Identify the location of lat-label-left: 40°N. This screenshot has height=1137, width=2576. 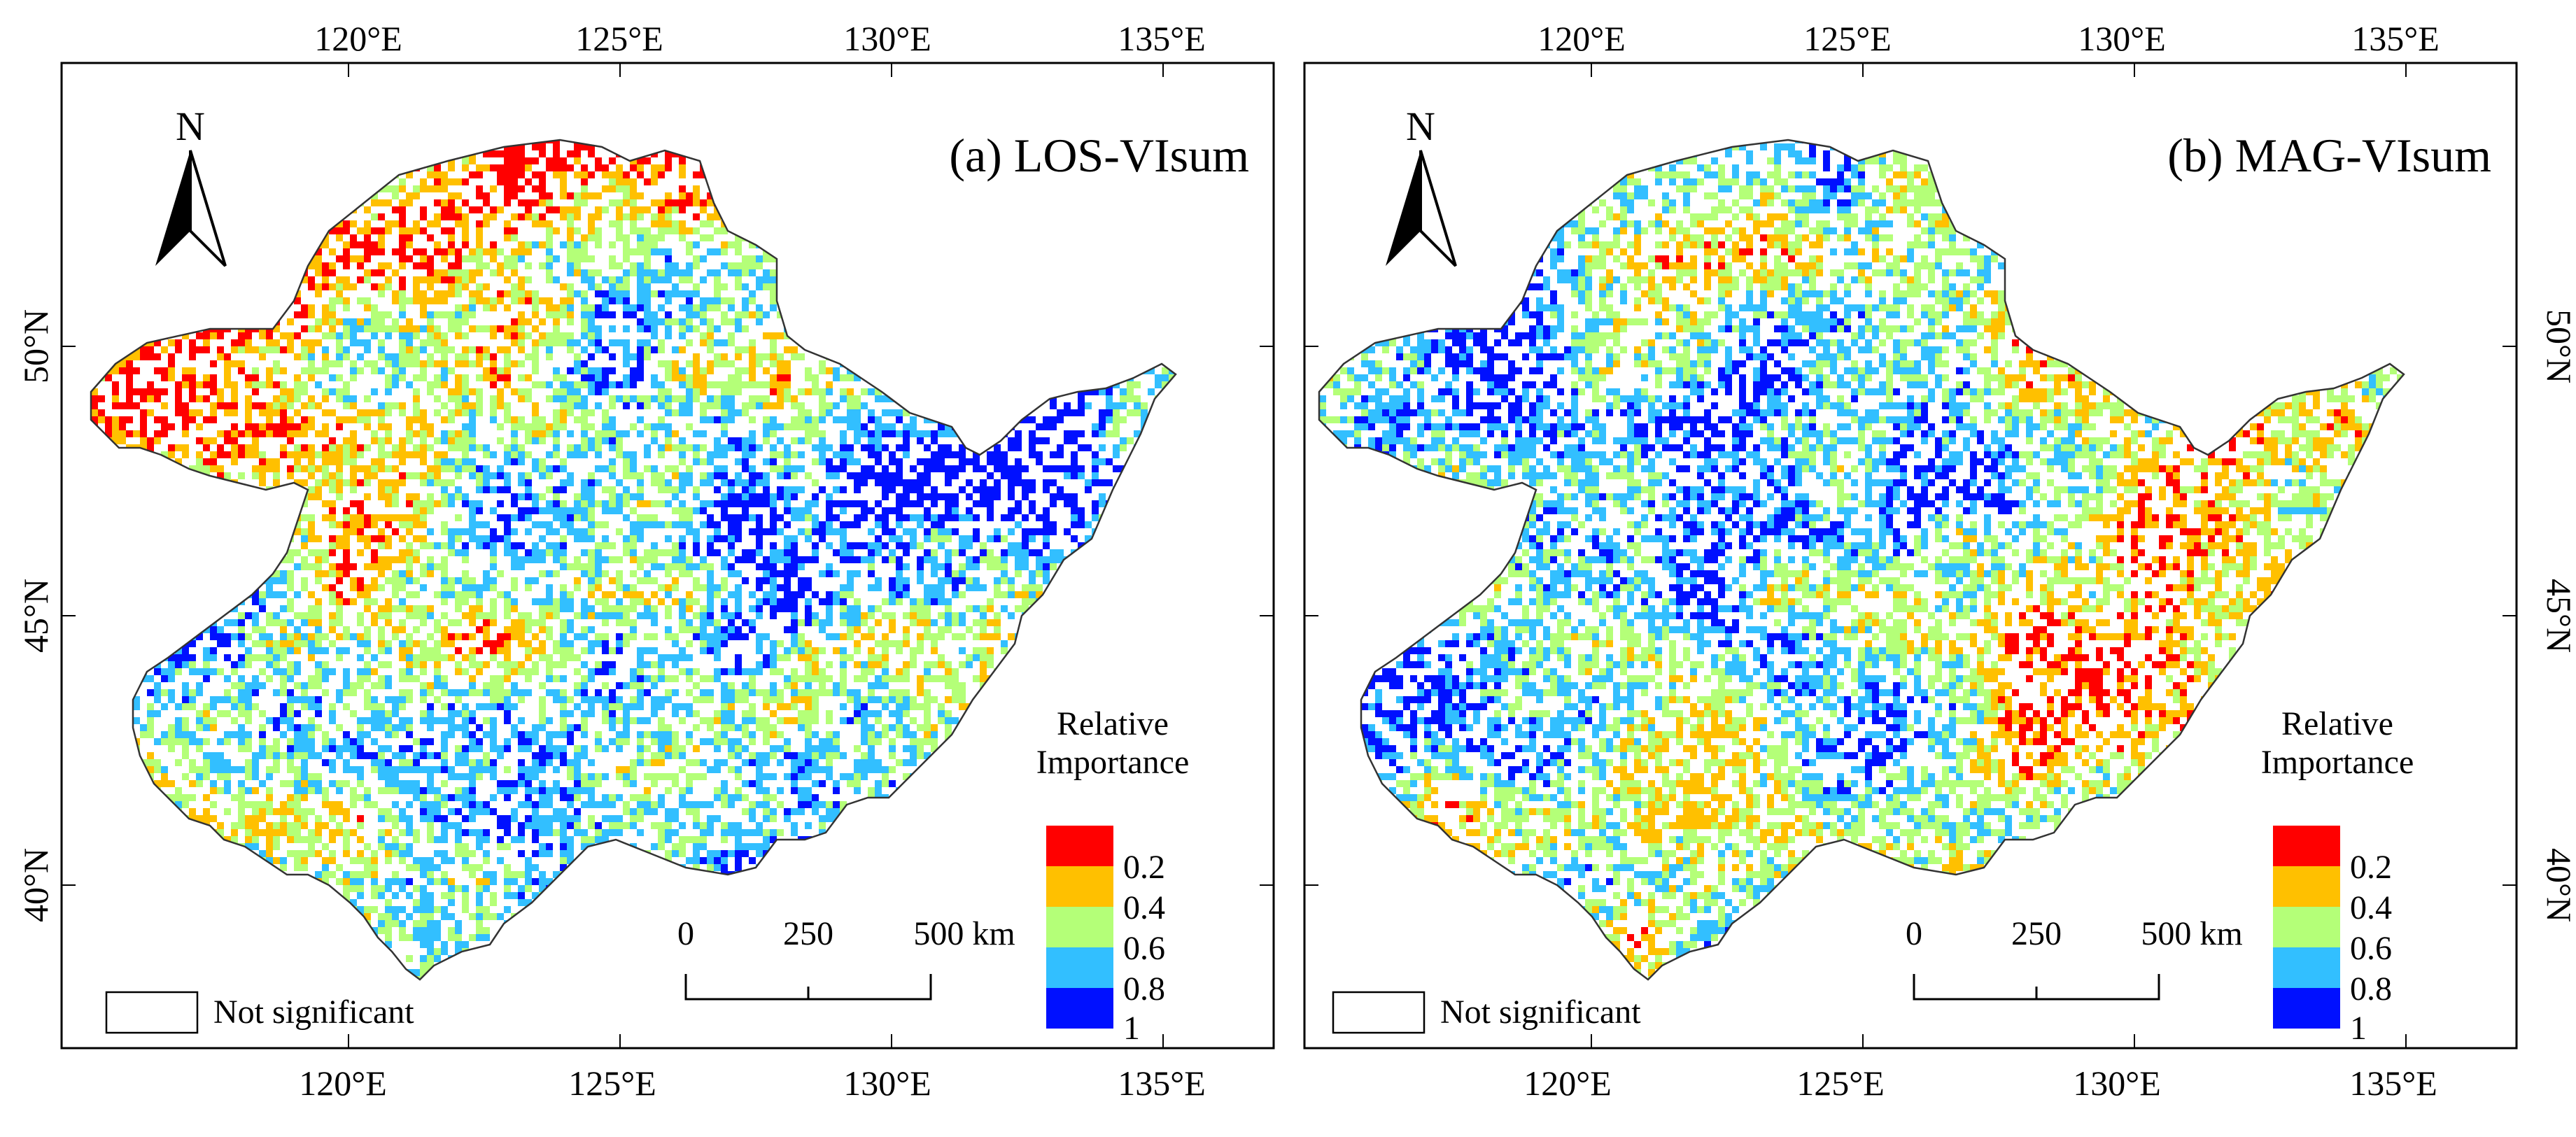
(35, 885).